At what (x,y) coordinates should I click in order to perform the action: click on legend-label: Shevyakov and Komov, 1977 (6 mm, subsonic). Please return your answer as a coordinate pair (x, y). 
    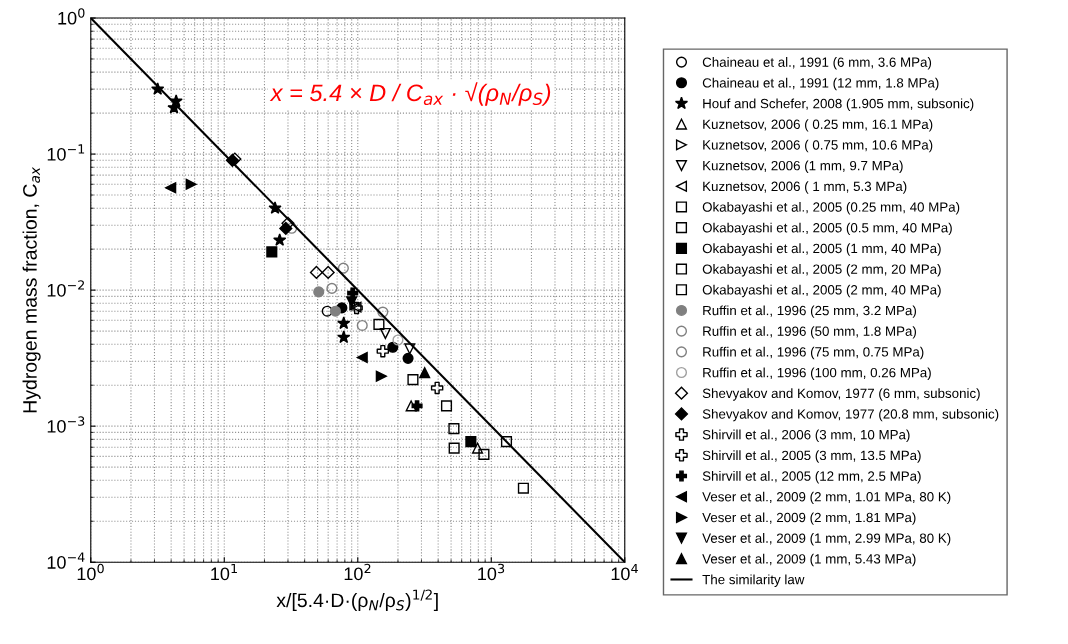
    Looking at the image, I should click on (841, 394).